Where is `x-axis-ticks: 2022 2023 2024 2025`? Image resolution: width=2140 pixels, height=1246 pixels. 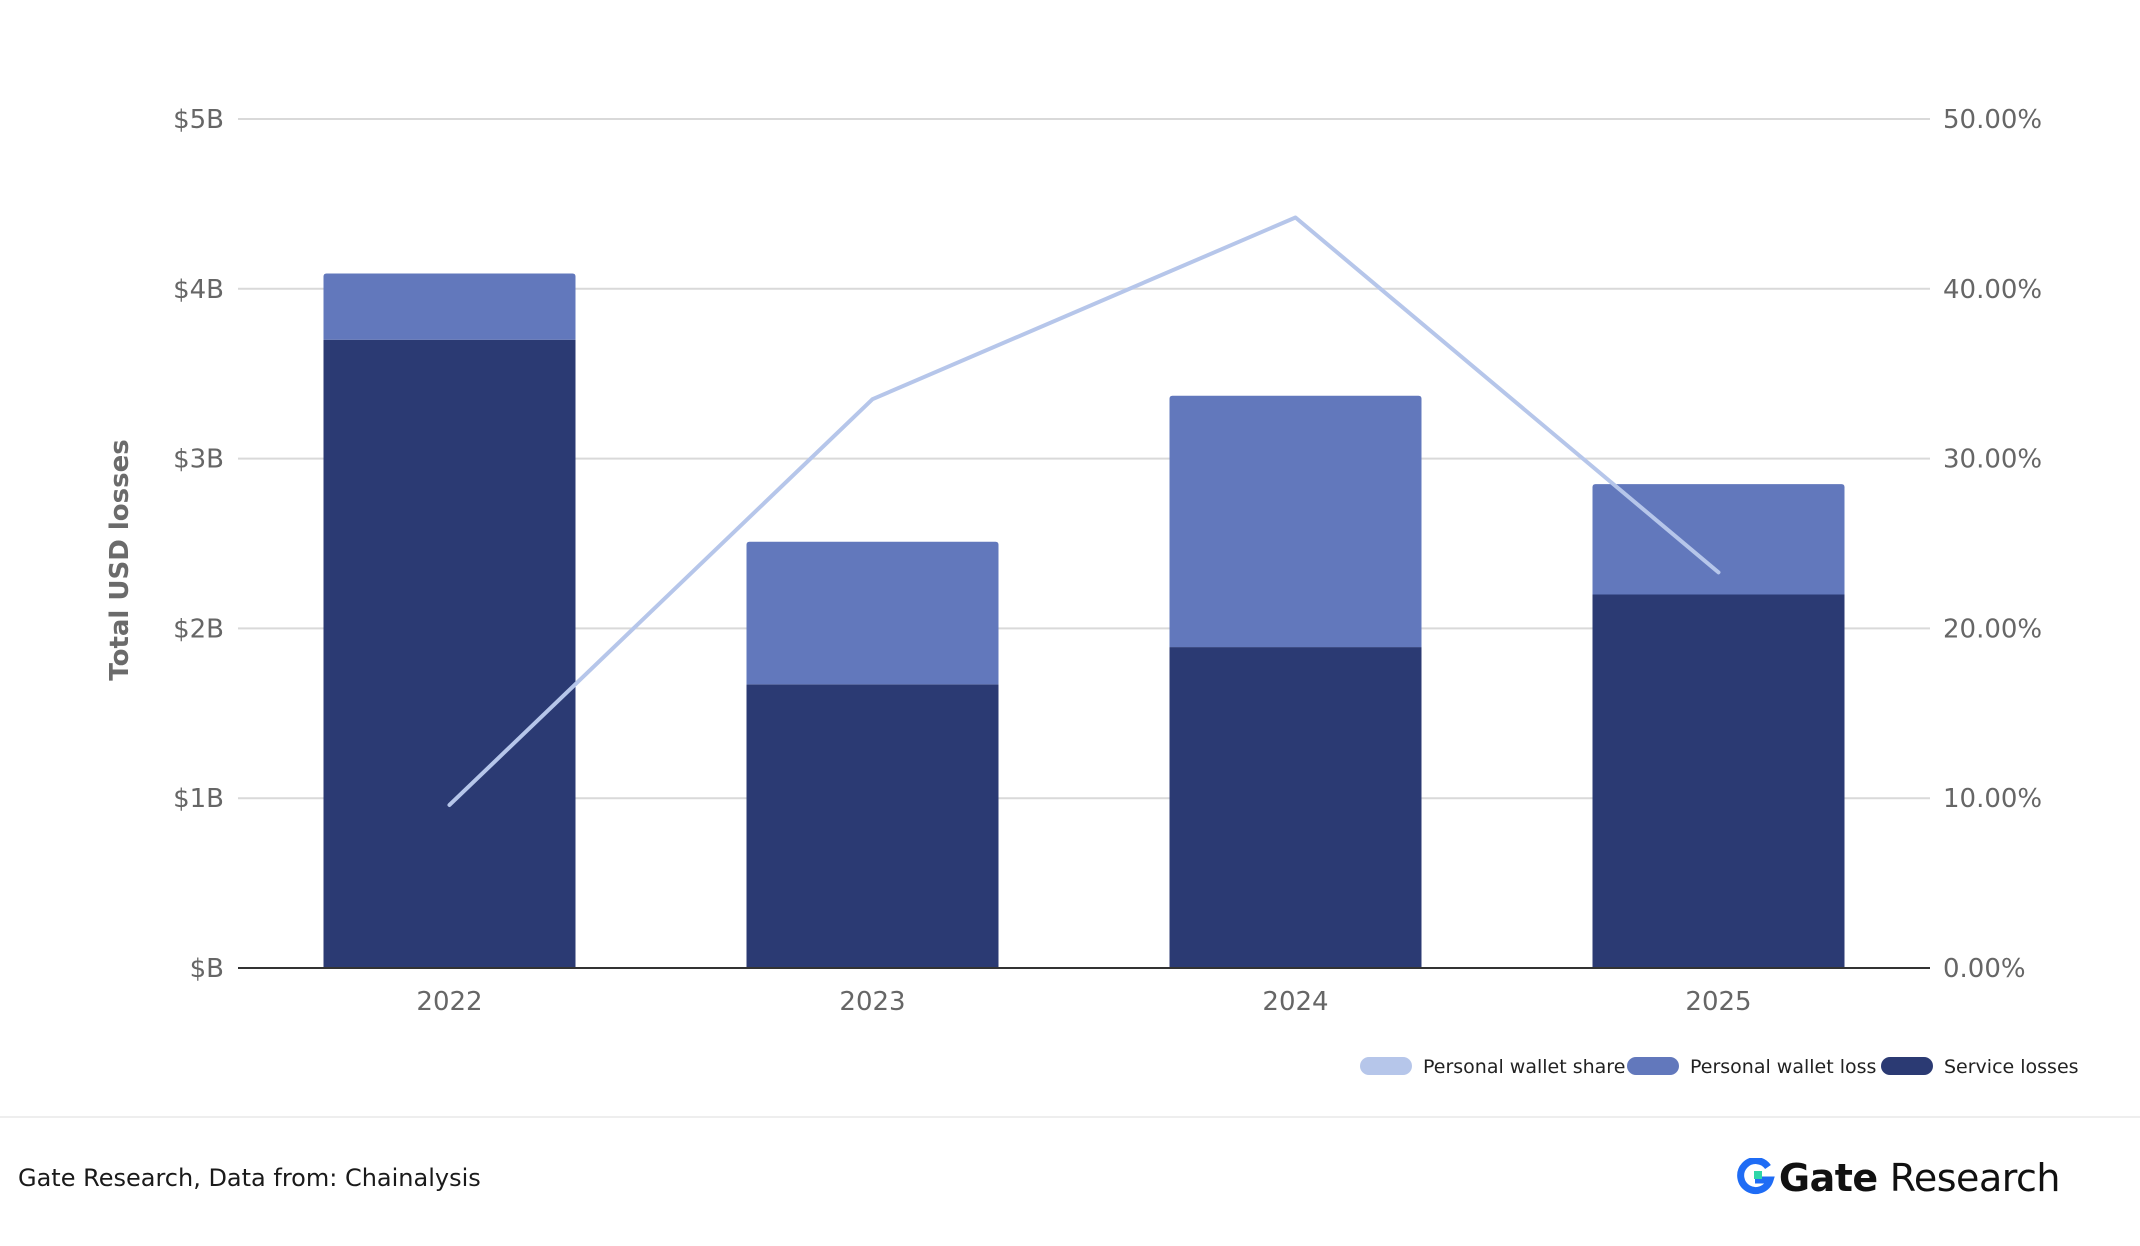
x-axis-ticks: 2022 2023 2024 2025 is located at coordinates (1083, 1002).